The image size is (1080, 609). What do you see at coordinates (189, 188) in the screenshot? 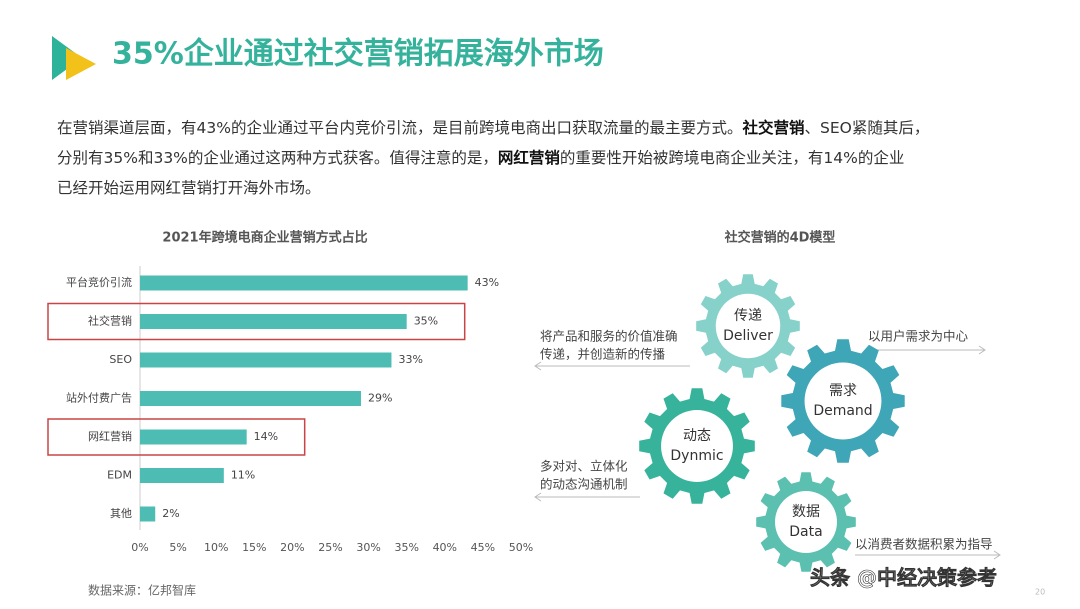
I see `text: 已经开始运用网红营销打开海外市场。` at bounding box center [189, 188].